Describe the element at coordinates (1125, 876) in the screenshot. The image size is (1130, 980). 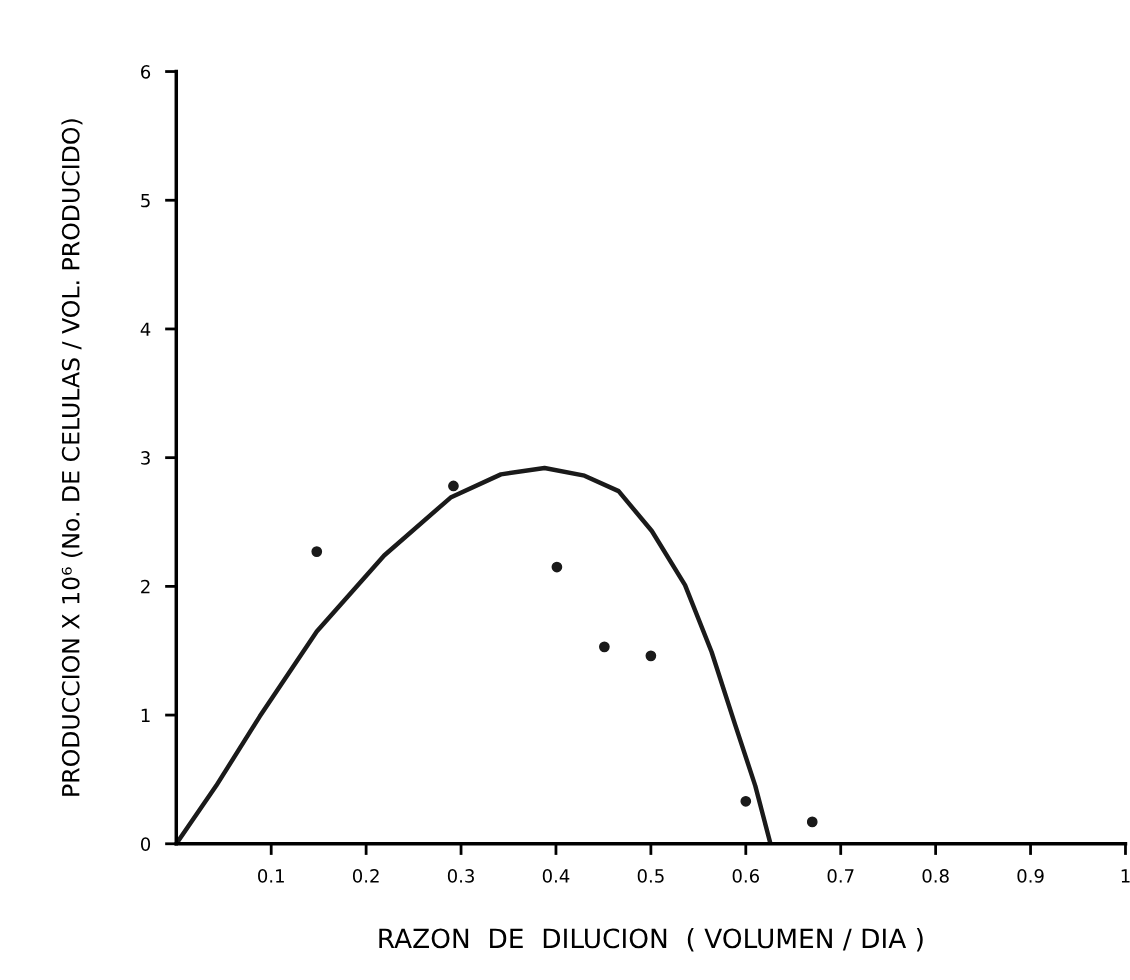
I see `x-tick-label: 1` at that location.